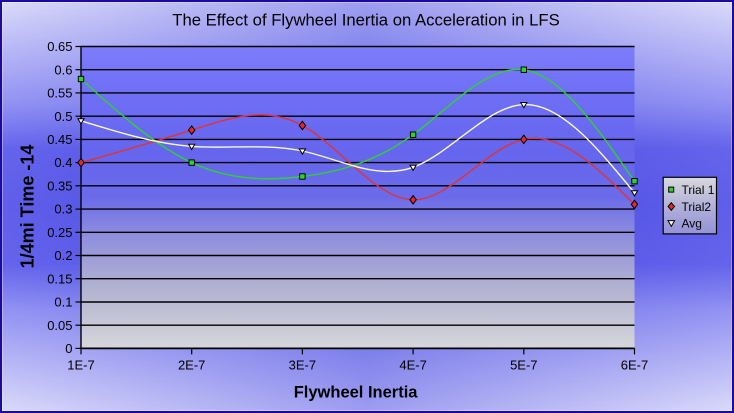  Describe the element at coordinates (412, 365) in the screenshot. I see `svg-text: 4E-7` at that location.